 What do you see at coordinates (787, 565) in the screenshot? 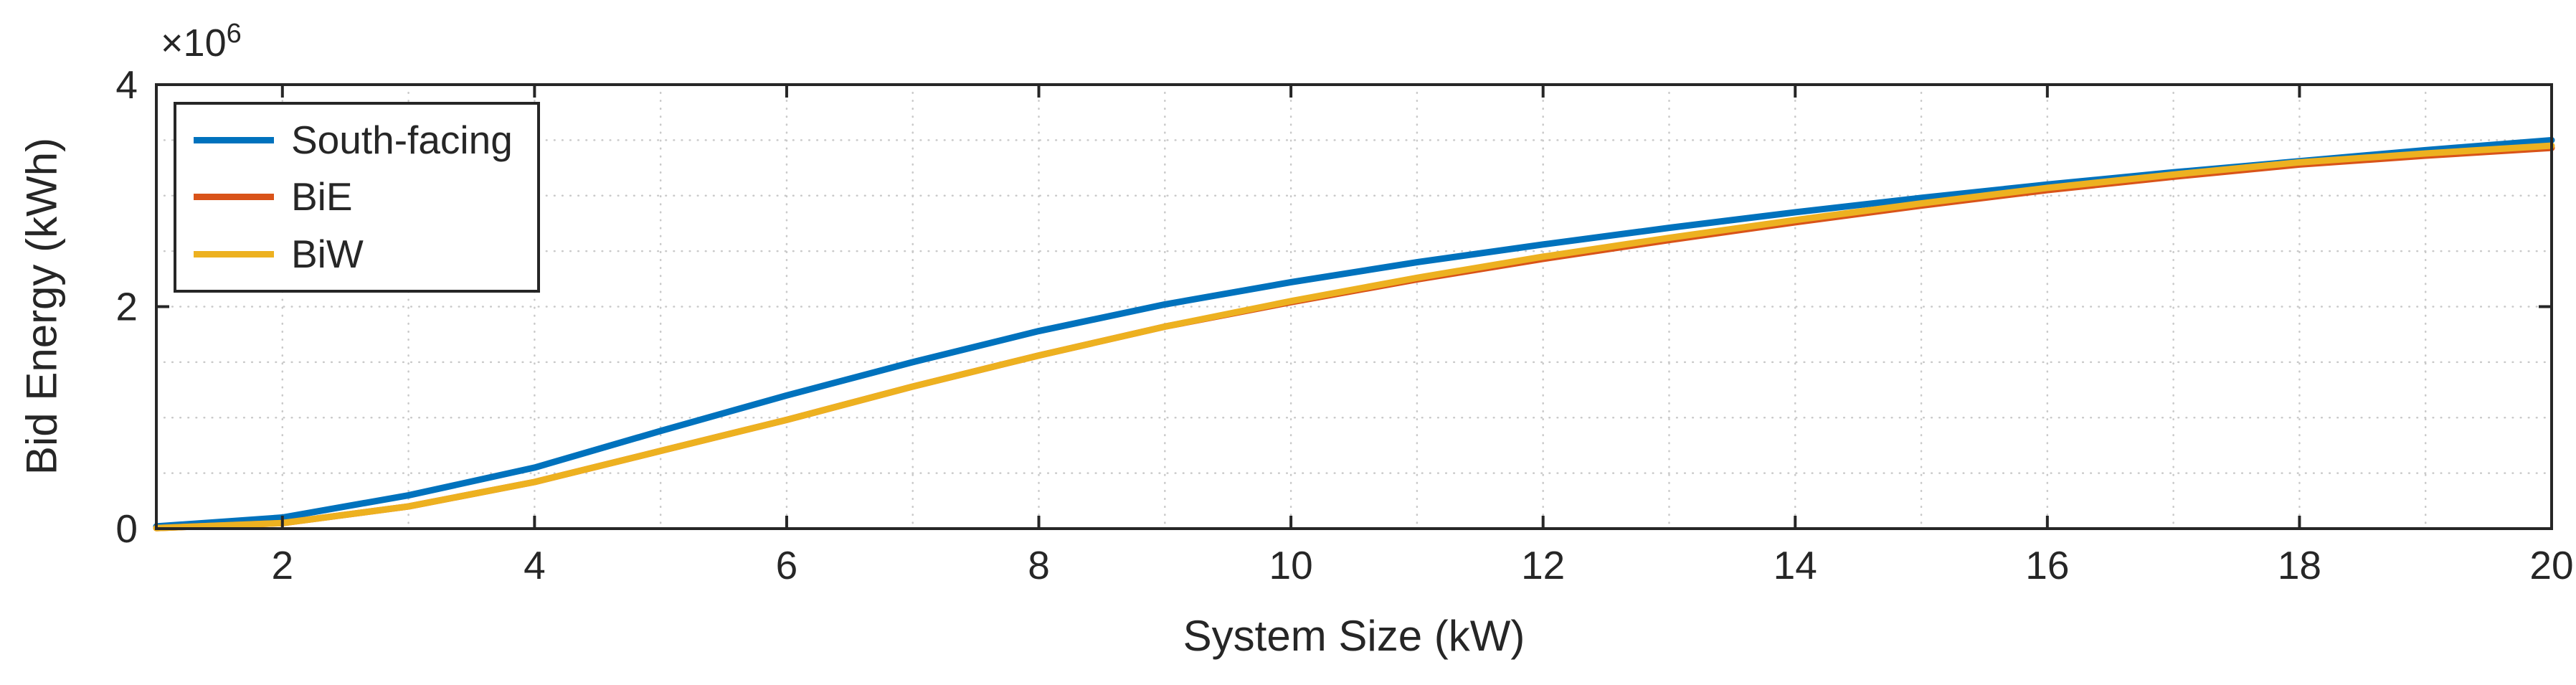
I see `x-tick-label: 6` at bounding box center [787, 565].